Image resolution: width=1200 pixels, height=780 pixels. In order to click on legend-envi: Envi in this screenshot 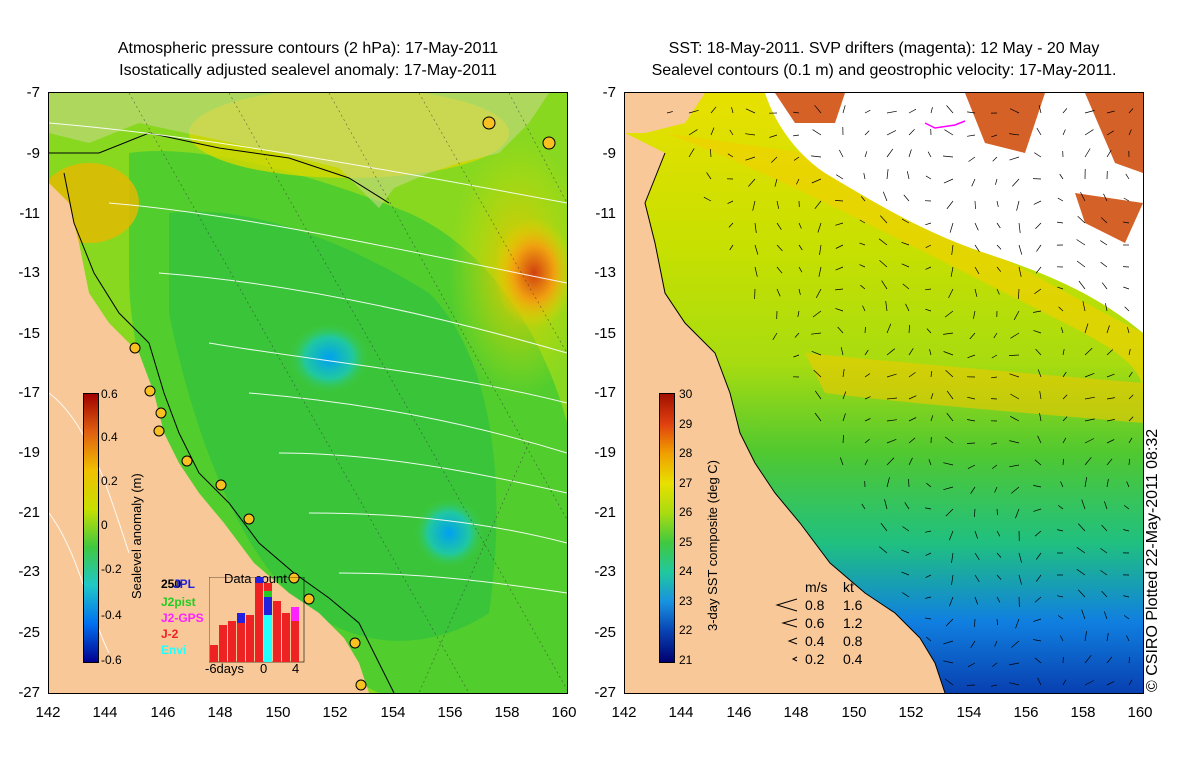, I will do `click(174, 650)`.